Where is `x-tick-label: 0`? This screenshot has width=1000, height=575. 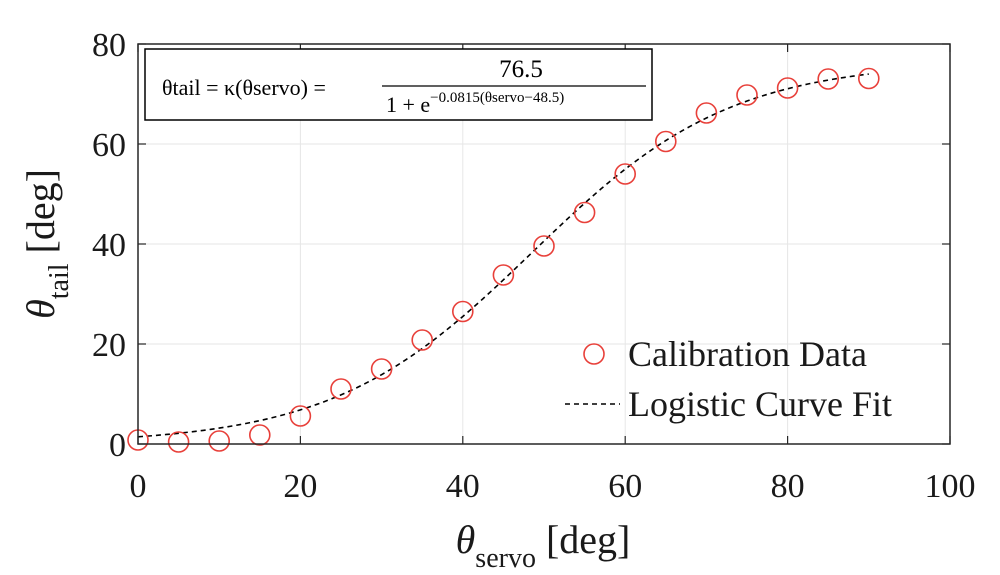 x-tick-label: 0 is located at coordinates (138, 486).